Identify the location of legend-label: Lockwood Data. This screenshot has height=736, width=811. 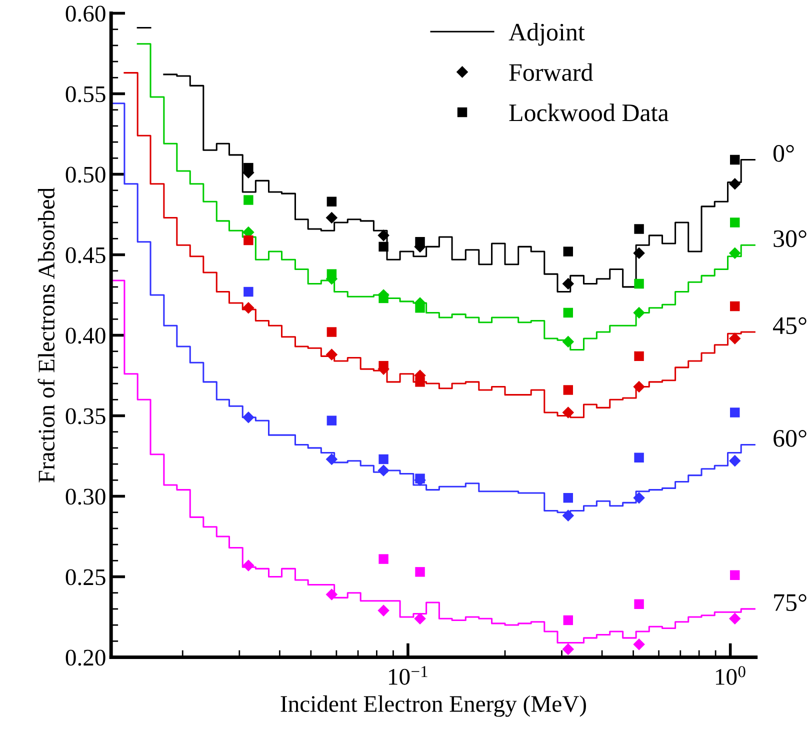
(589, 113).